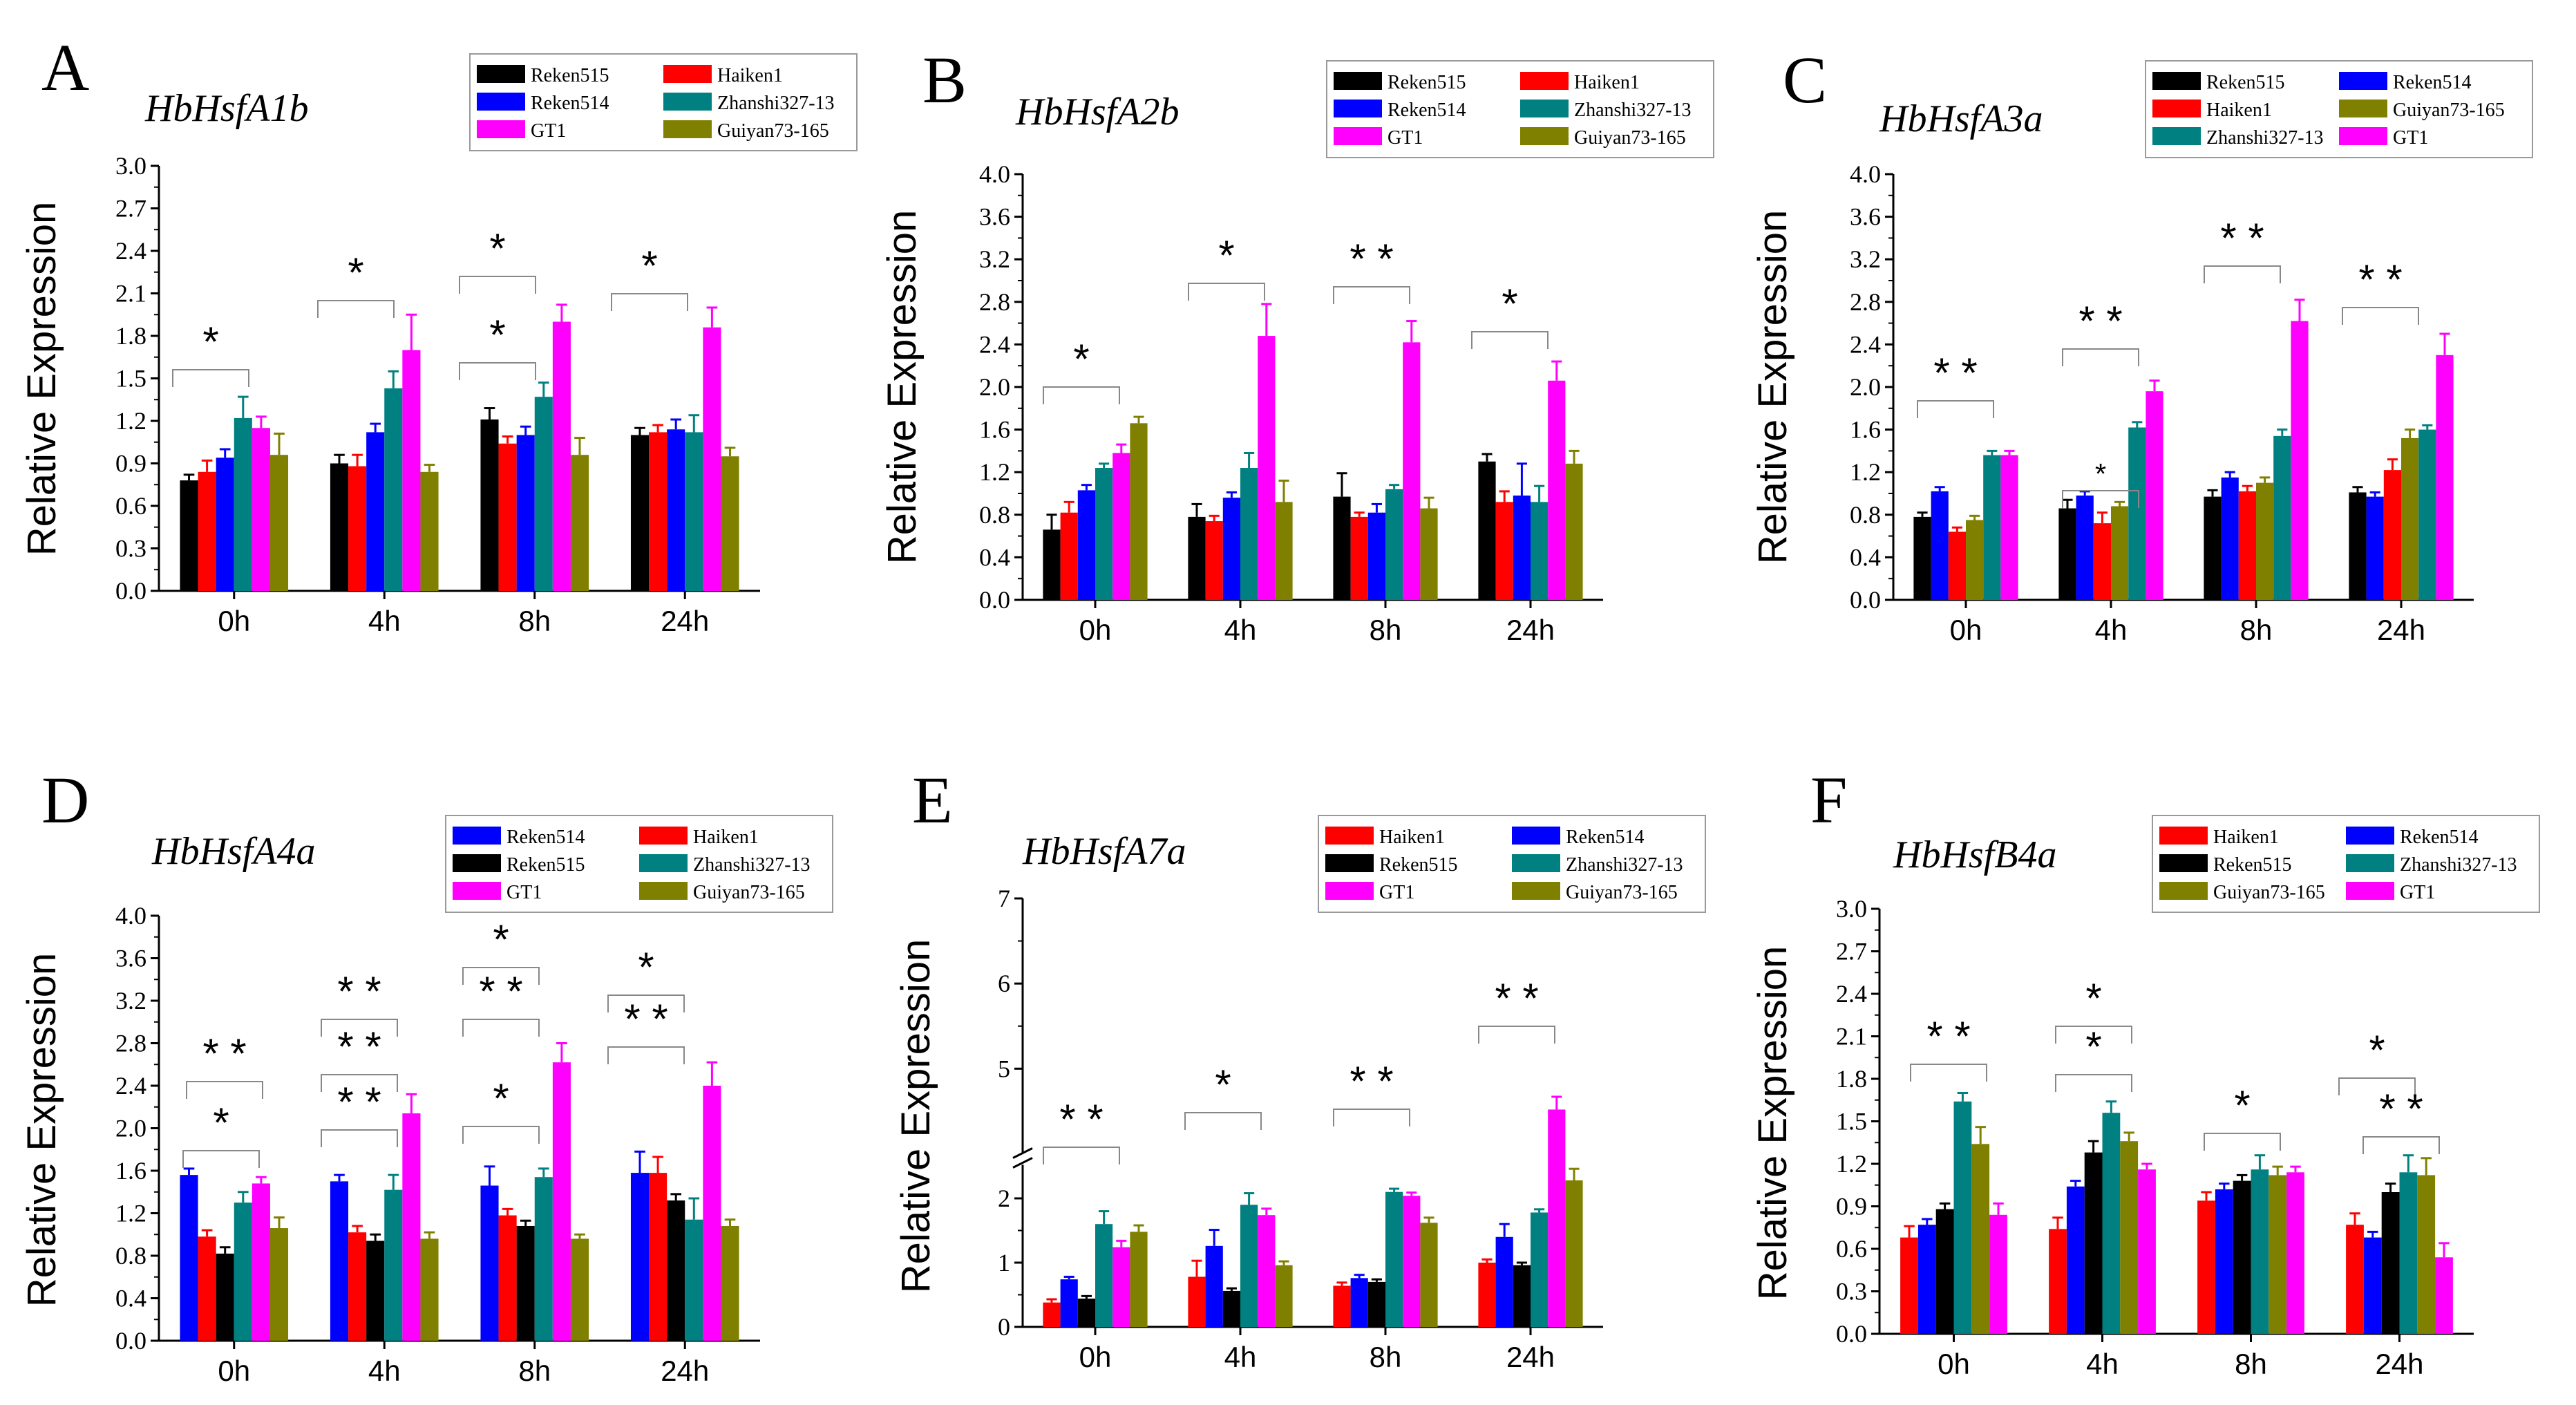 This screenshot has width=2576, height=1405. I want to click on y-tick-label: 3.0, so click(1851, 909).